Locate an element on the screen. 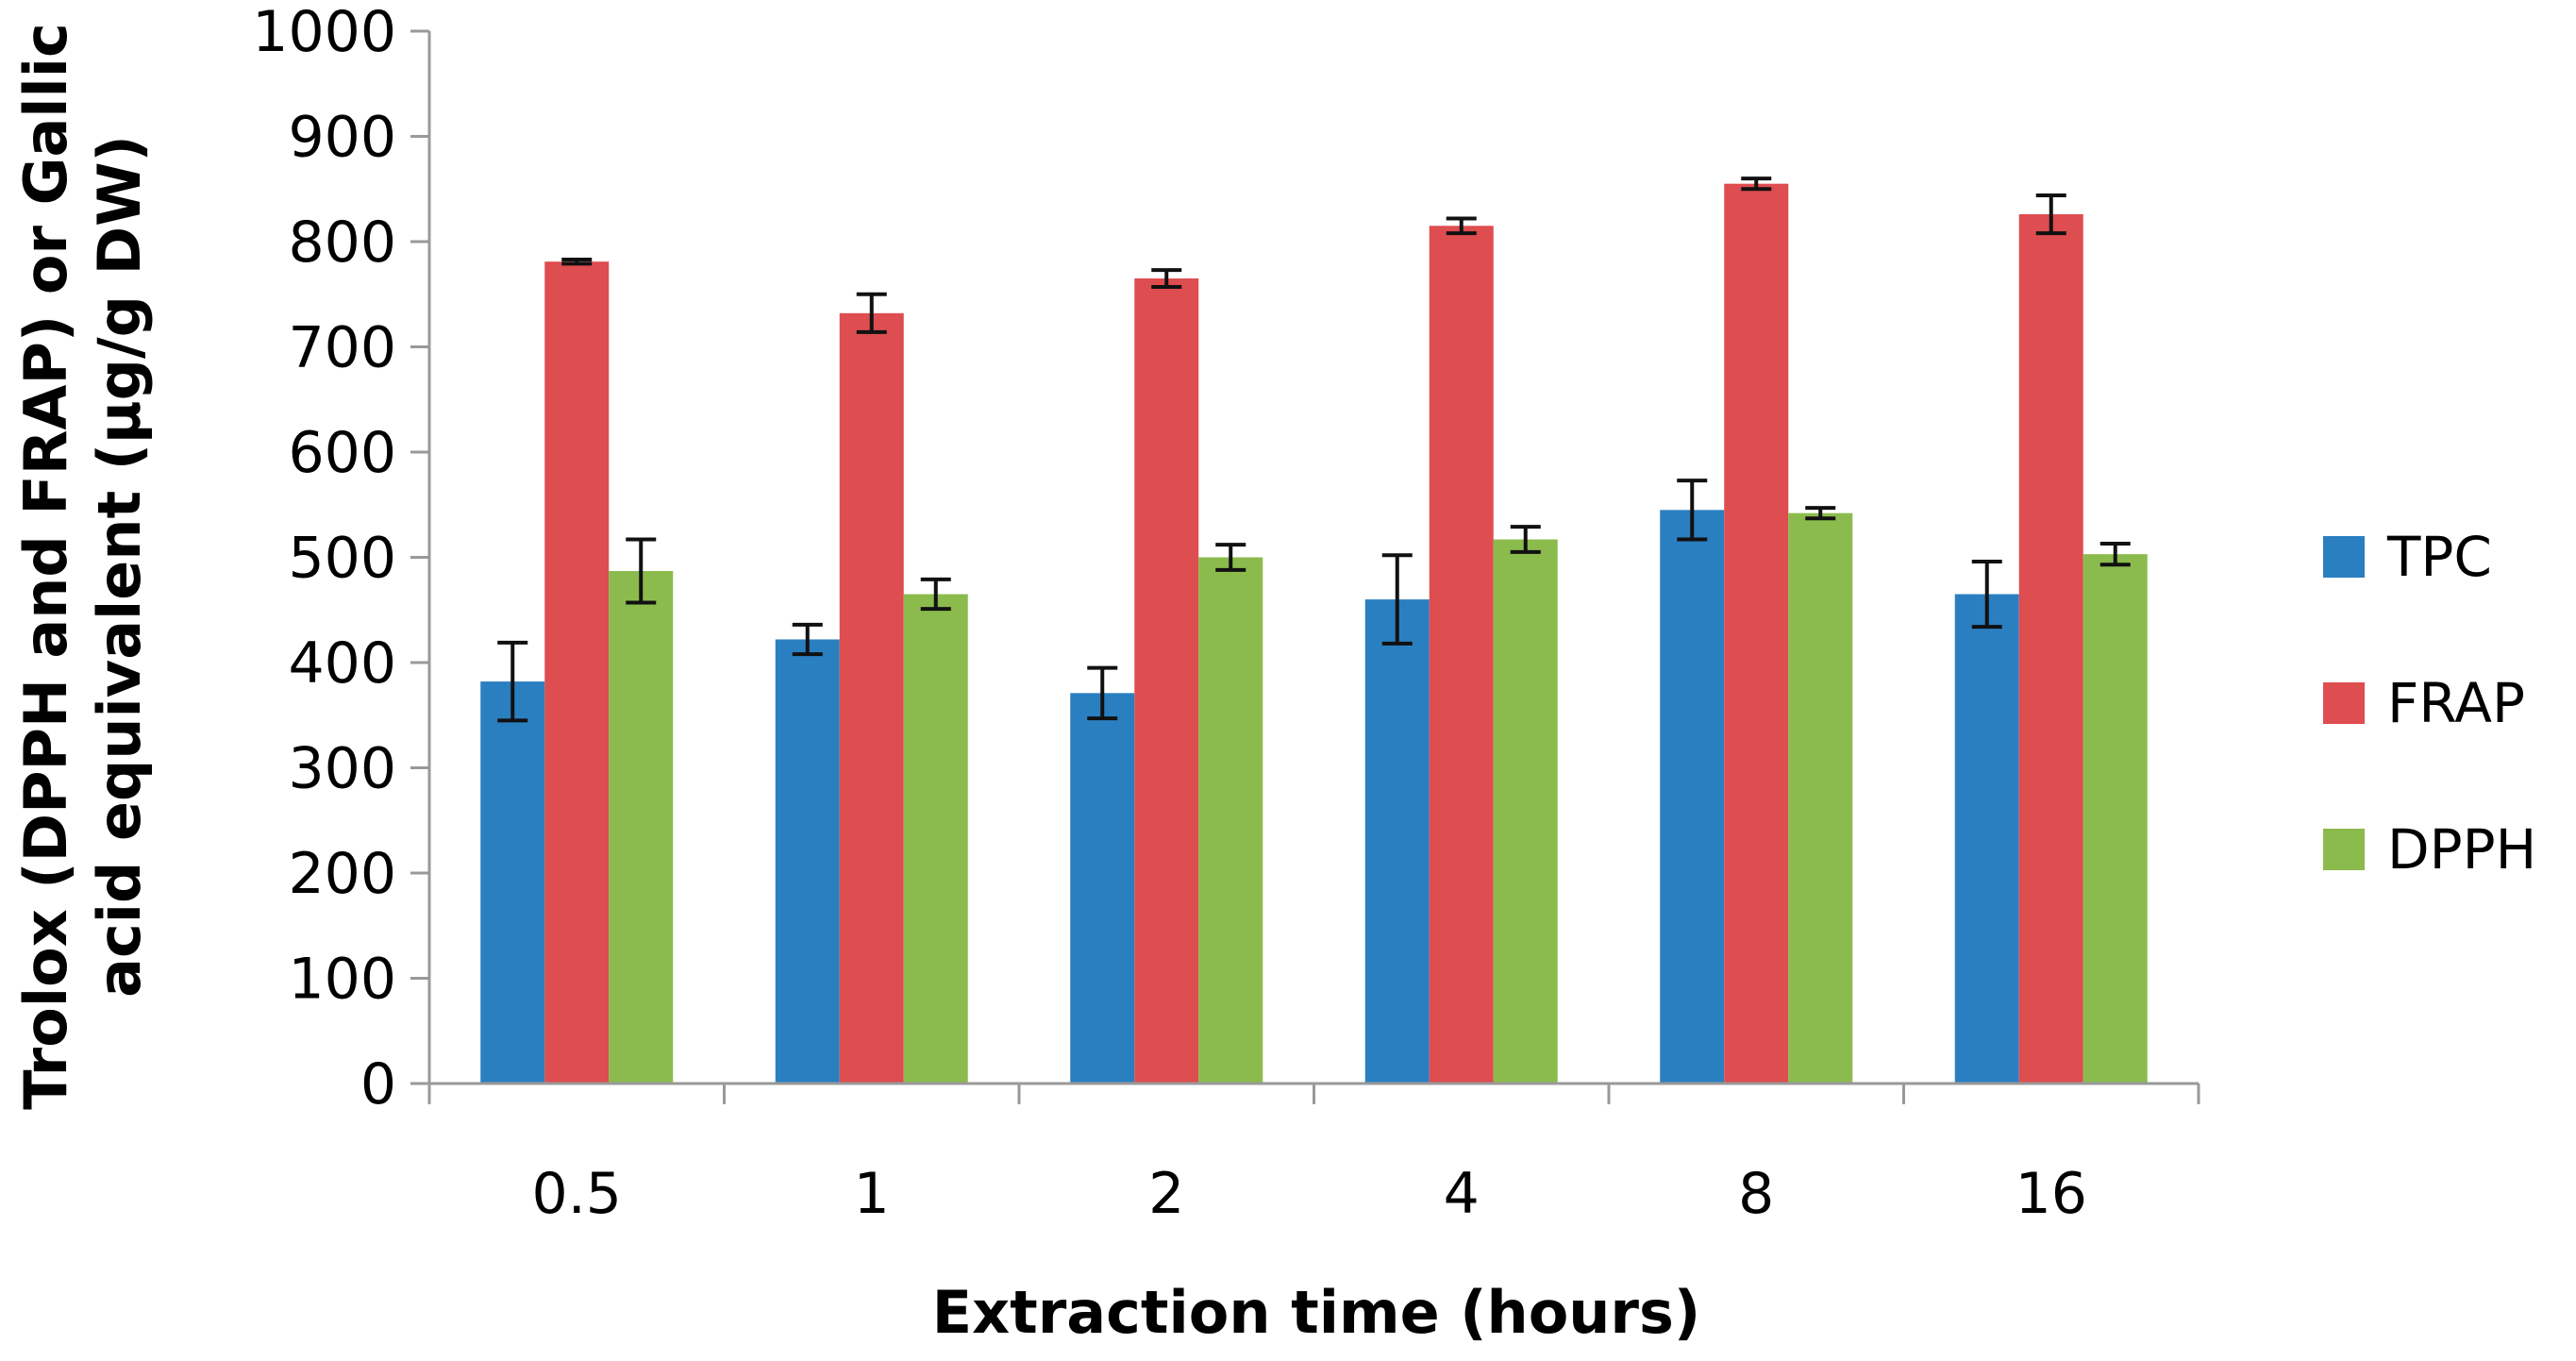 This screenshot has height=1361, width=2576. y-axis-title-line-1: Trolox (DPPH and FRAP) or Gallic is located at coordinates (45, 566).